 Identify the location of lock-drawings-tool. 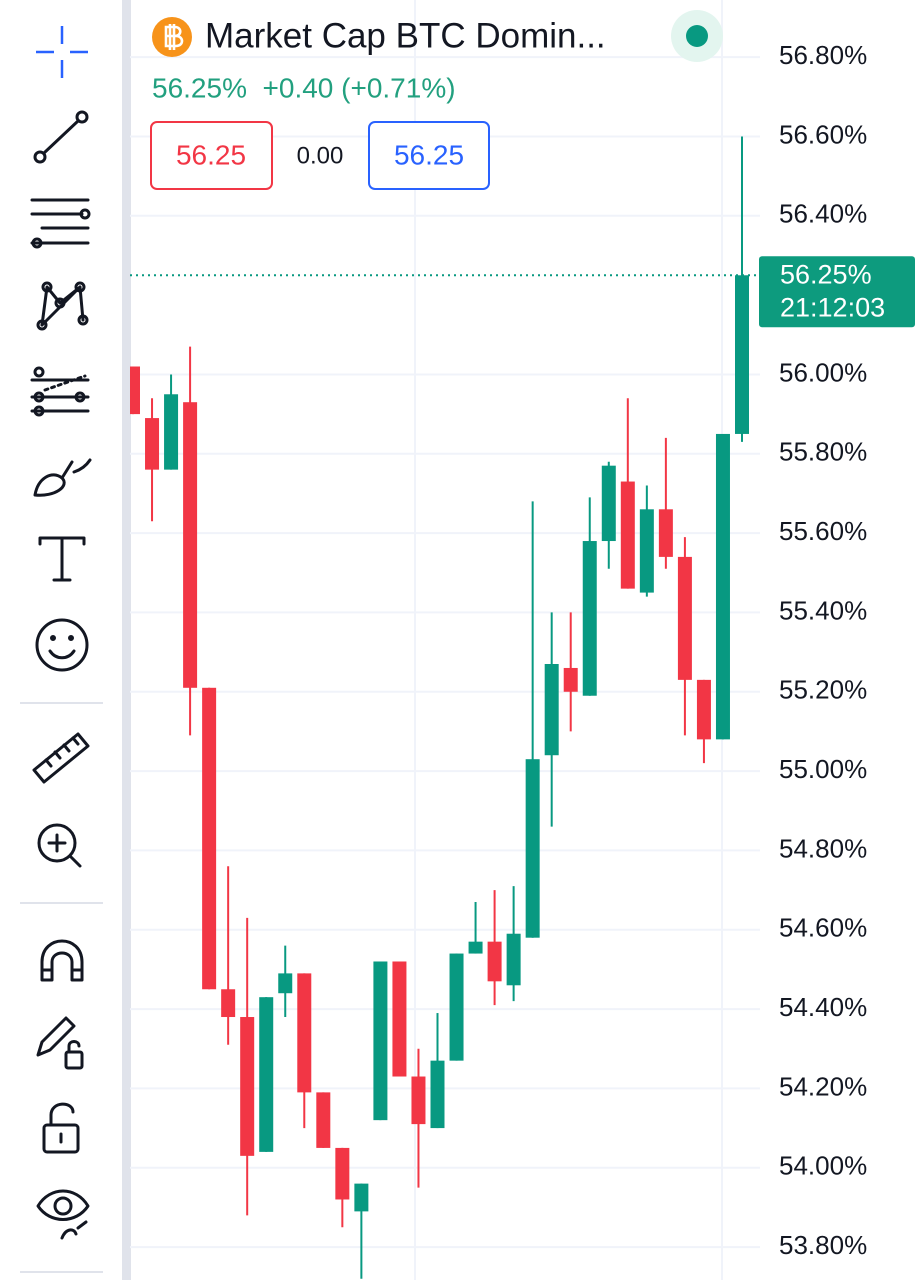
(60, 1043).